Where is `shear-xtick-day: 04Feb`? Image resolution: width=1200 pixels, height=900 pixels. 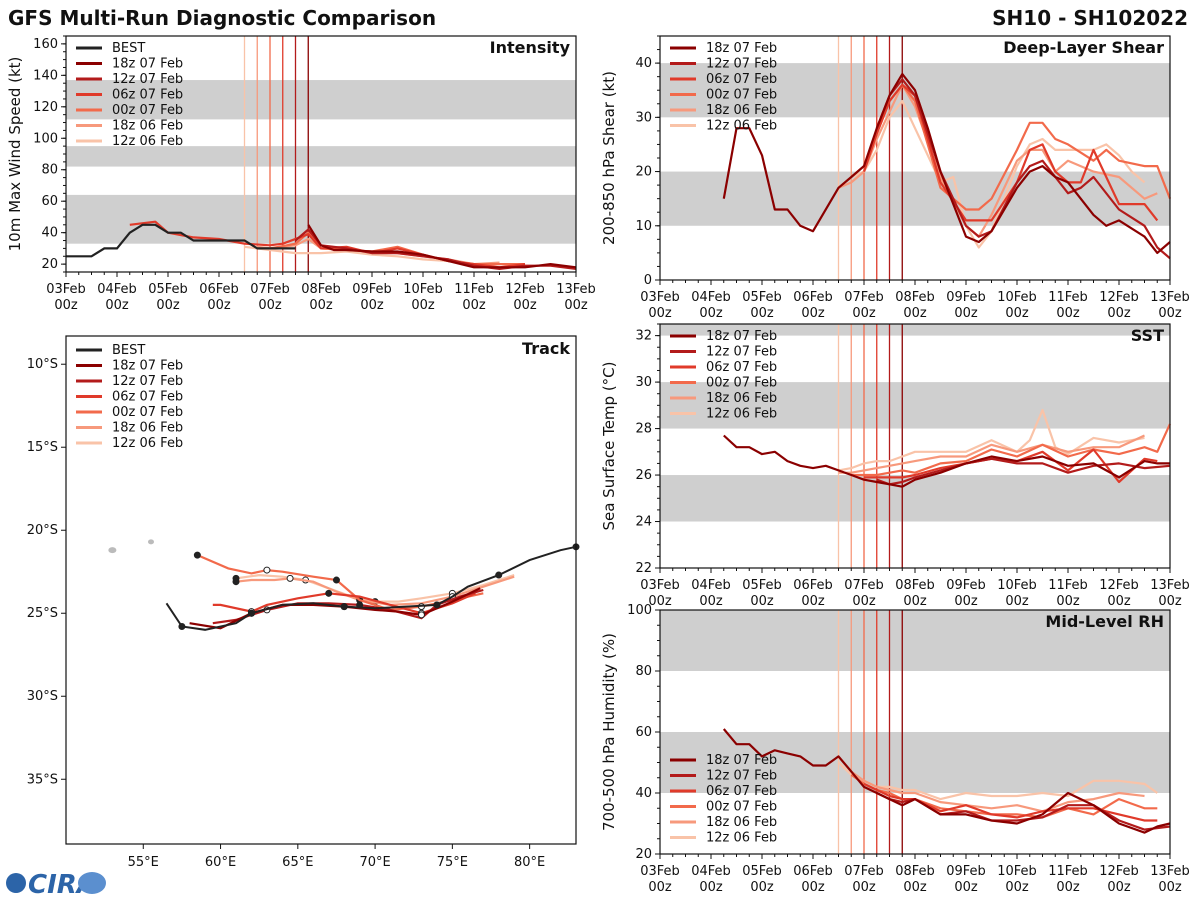 shear-xtick-day: 04Feb is located at coordinates (711, 297).